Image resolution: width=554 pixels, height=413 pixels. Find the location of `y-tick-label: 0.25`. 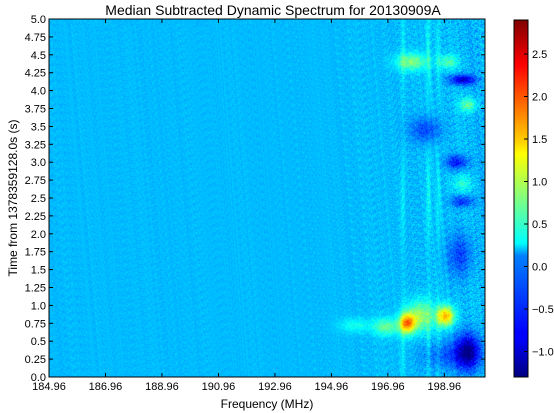

y-tick-label: 0.25 is located at coordinates (35, 360).